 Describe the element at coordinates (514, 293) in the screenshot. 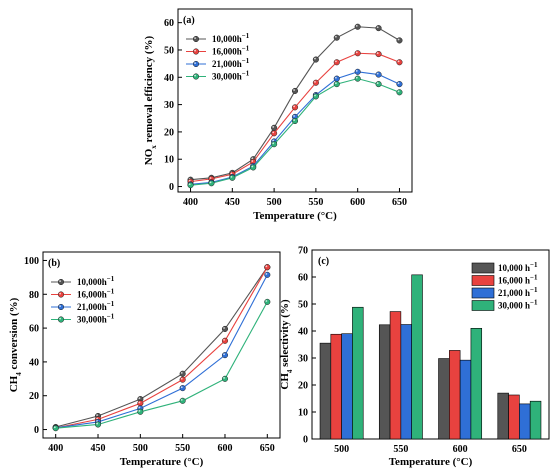

I see `legend-entry-part: 21,000 h` at that location.